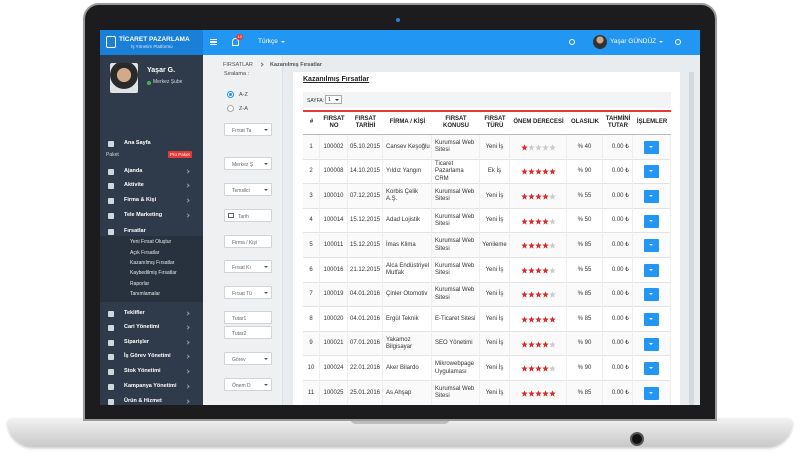 The width and height of the screenshot is (800, 463). I want to click on submenu-item: Tanımlamalar, so click(145, 294).